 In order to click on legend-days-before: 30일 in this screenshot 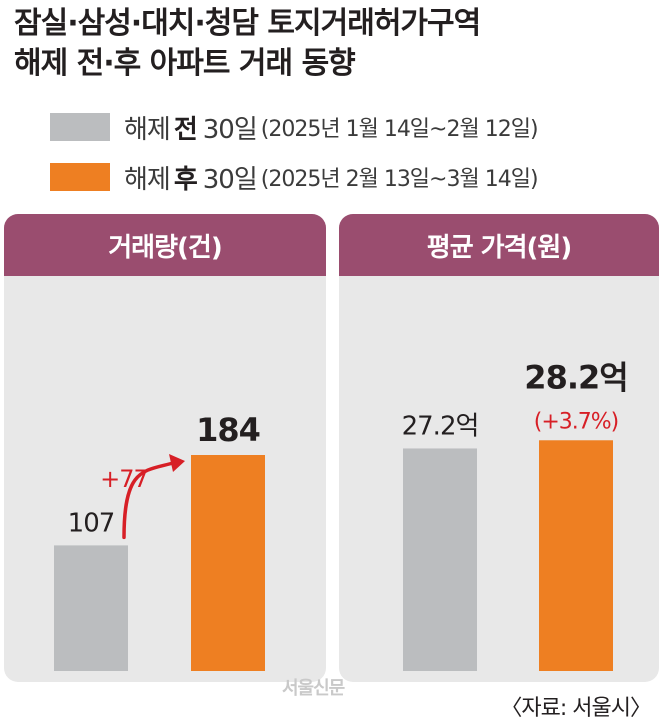, I will do `click(230, 129)`.